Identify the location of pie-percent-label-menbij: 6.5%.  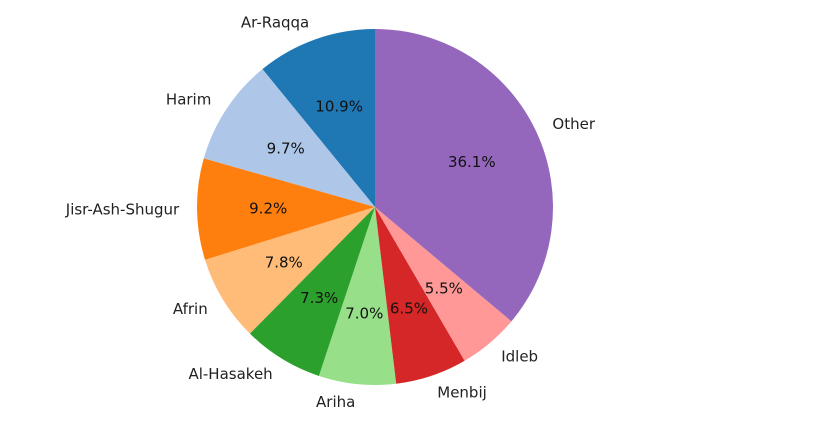
(409, 308).